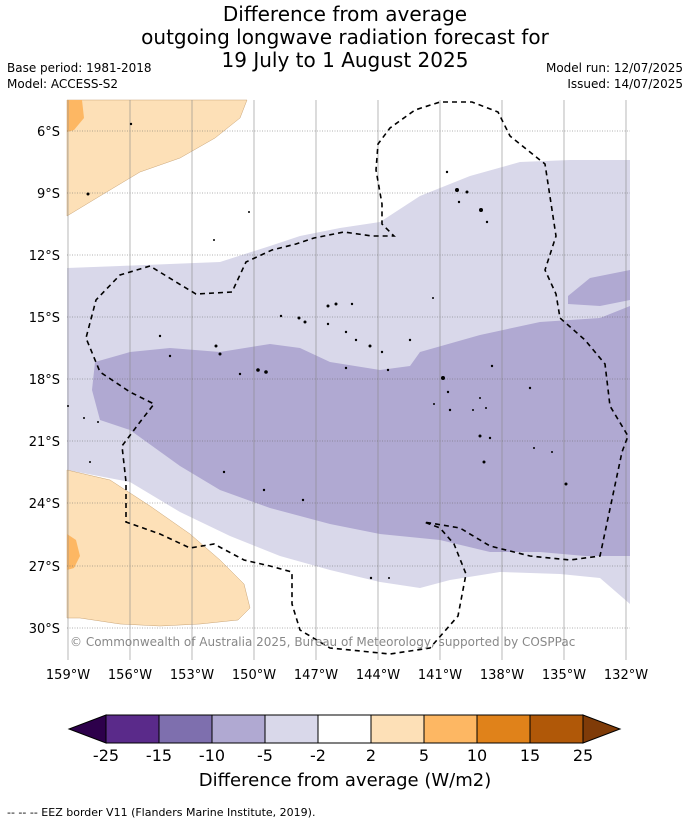 The height and width of the screenshot is (827, 690). I want to click on region-orange-nw, so click(75, 116).